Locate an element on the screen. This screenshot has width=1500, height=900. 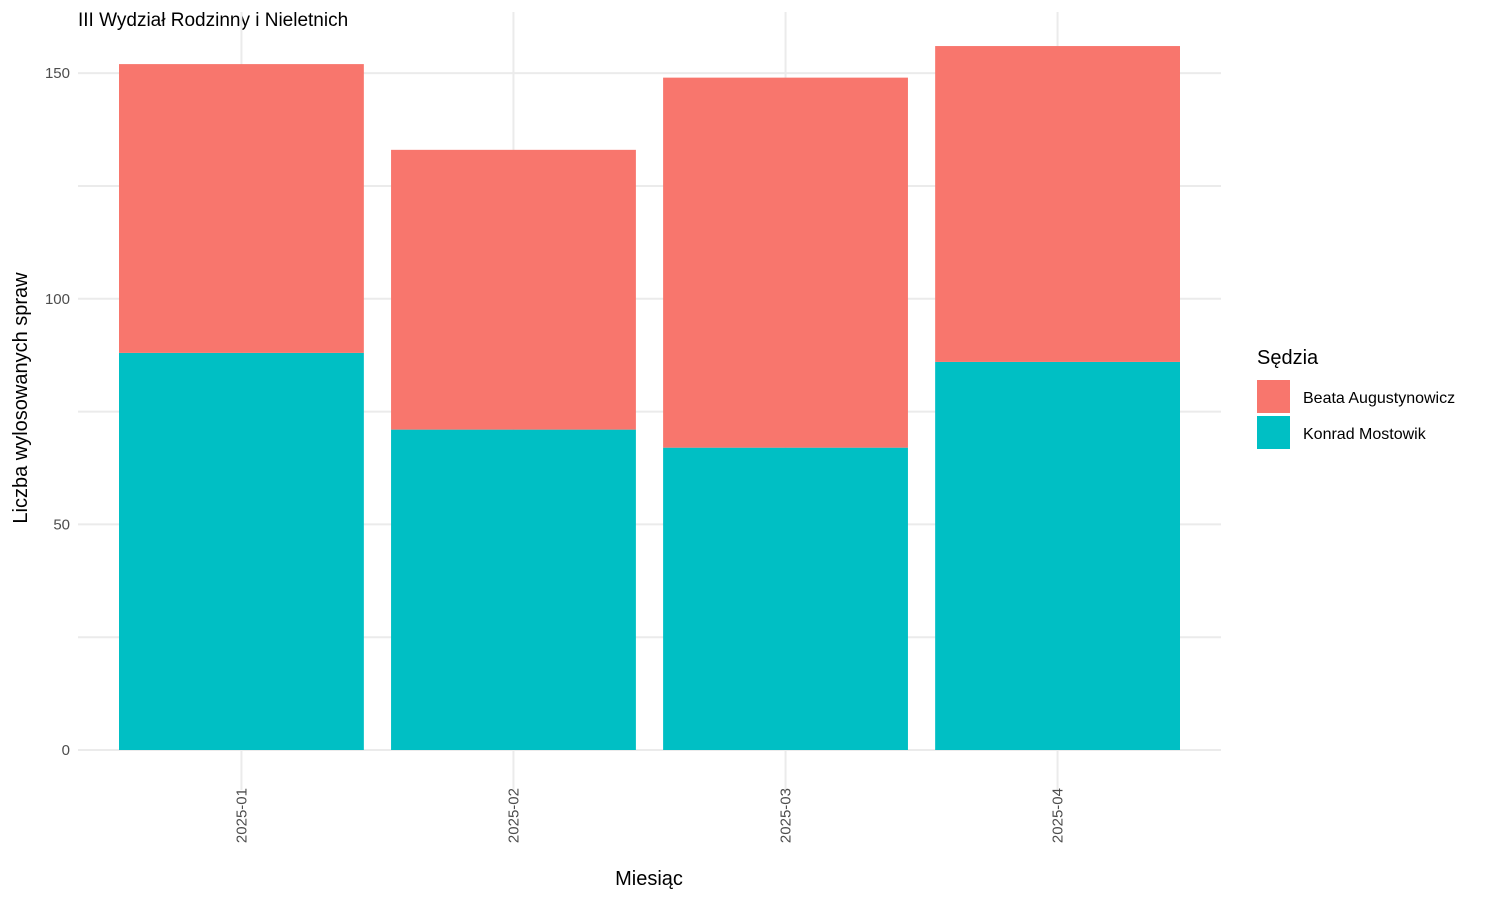
chart-title: III Wydział Rodzinny i Nieletnich is located at coordinates (213, 20).